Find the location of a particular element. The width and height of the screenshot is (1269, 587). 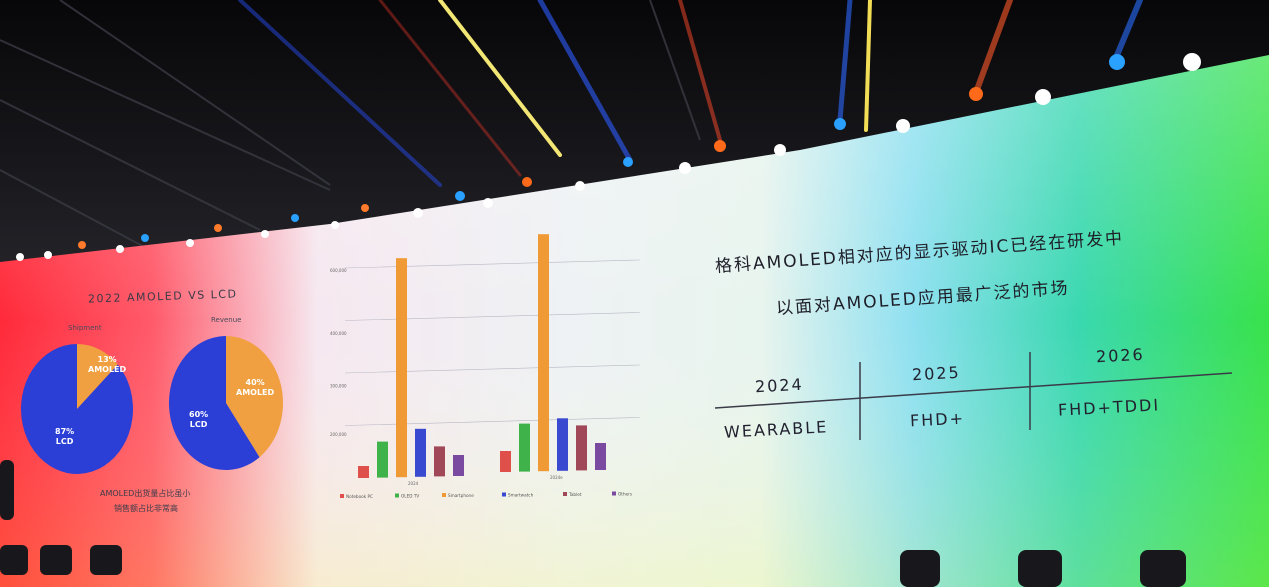

y-tick-label: 600,000 is located at coordinates (338, 270).